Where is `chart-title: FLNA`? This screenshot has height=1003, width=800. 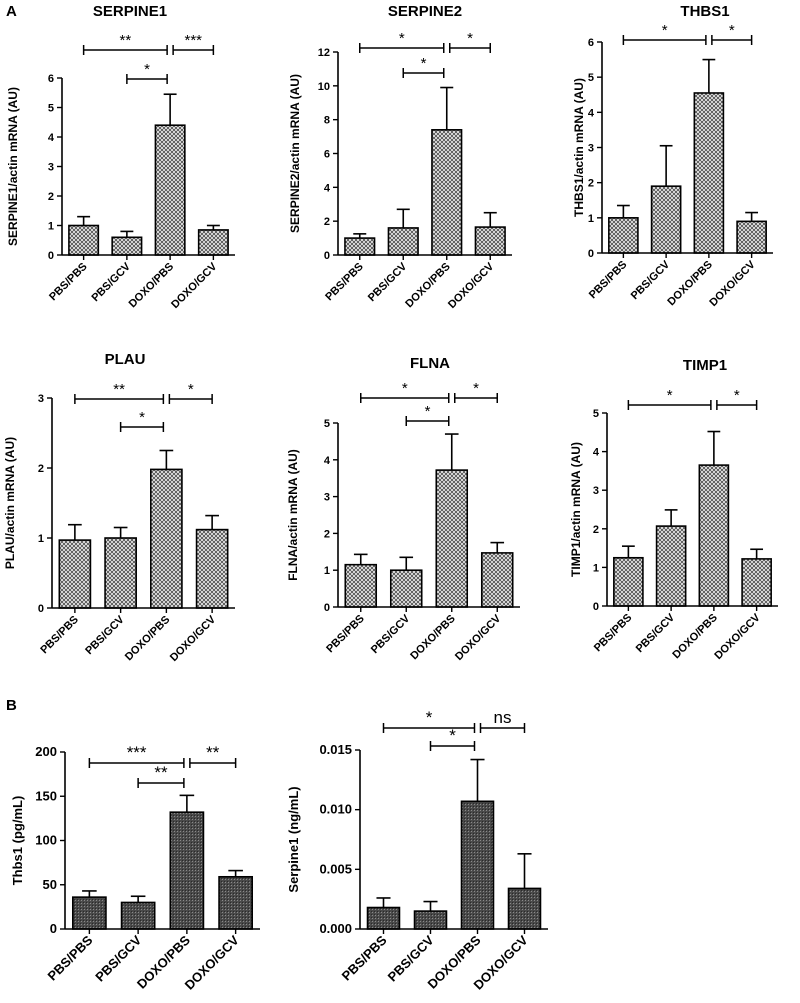 chart-title: FLNA is located at coordinates (430, 363).